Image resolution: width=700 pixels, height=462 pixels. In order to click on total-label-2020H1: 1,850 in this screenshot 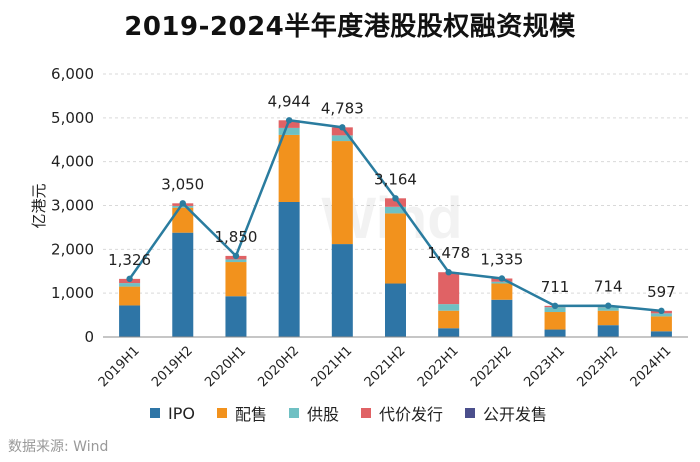, I will do `click(235, 237)`.